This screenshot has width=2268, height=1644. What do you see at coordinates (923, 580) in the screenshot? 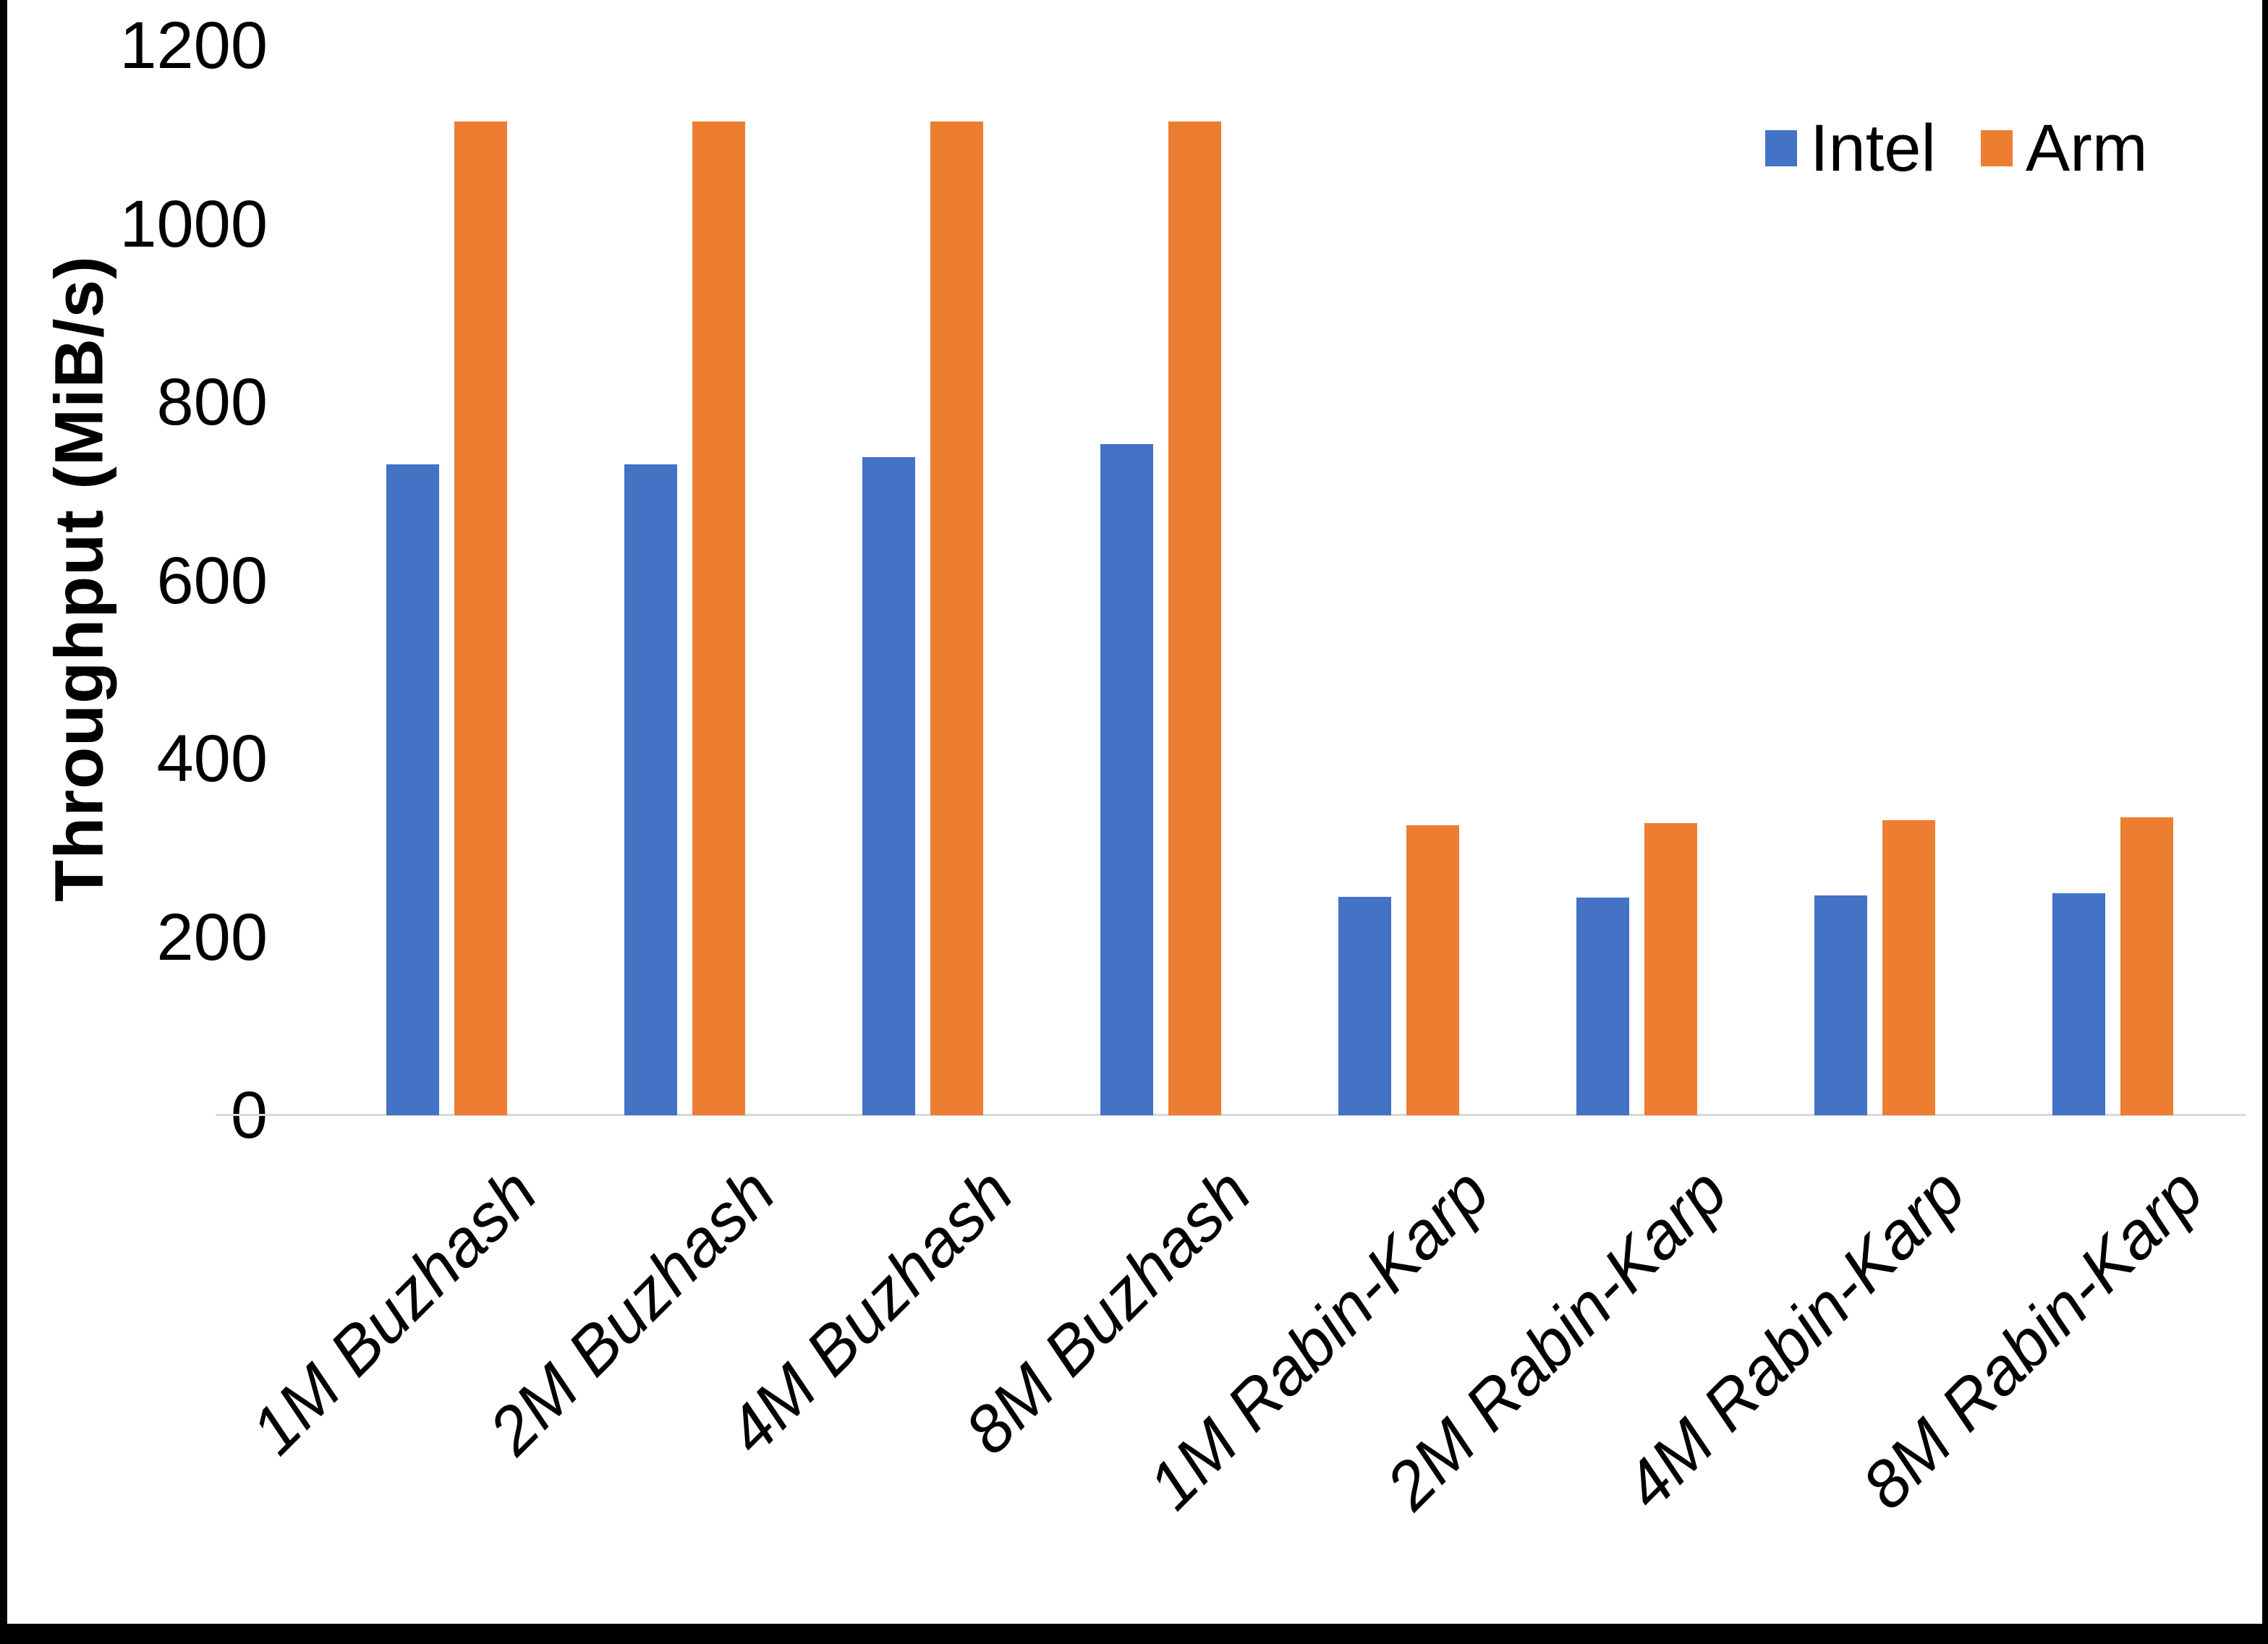
I see `bar-group-4m-buzhash` at bounding box center [923, 580].